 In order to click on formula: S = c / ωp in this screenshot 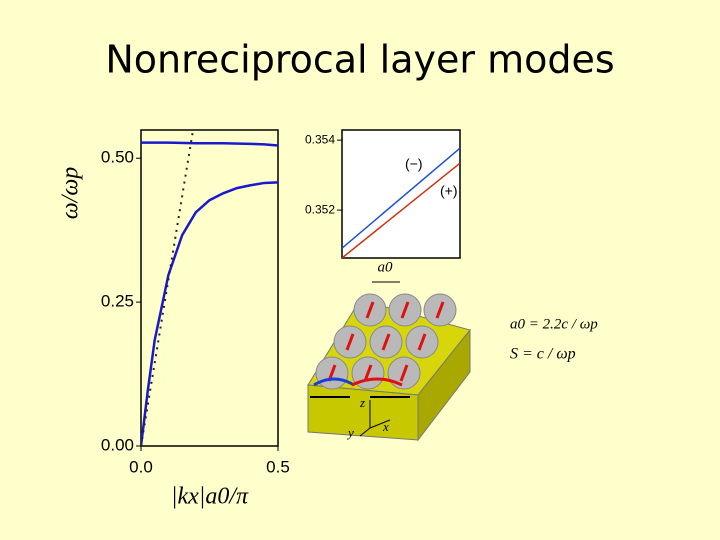, I will do `click(543, 354)`.